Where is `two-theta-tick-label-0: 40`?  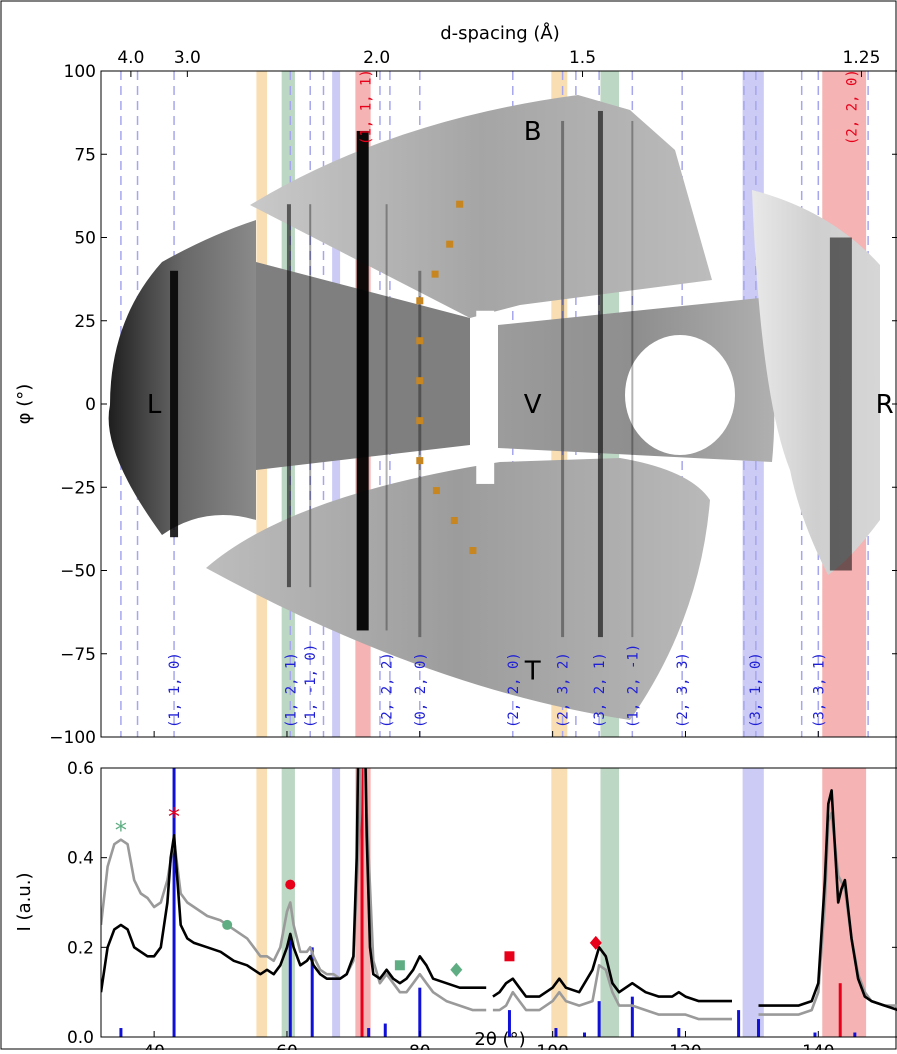 two-theta-tick-label-0: 40 is located at coordinates (154, 1046).